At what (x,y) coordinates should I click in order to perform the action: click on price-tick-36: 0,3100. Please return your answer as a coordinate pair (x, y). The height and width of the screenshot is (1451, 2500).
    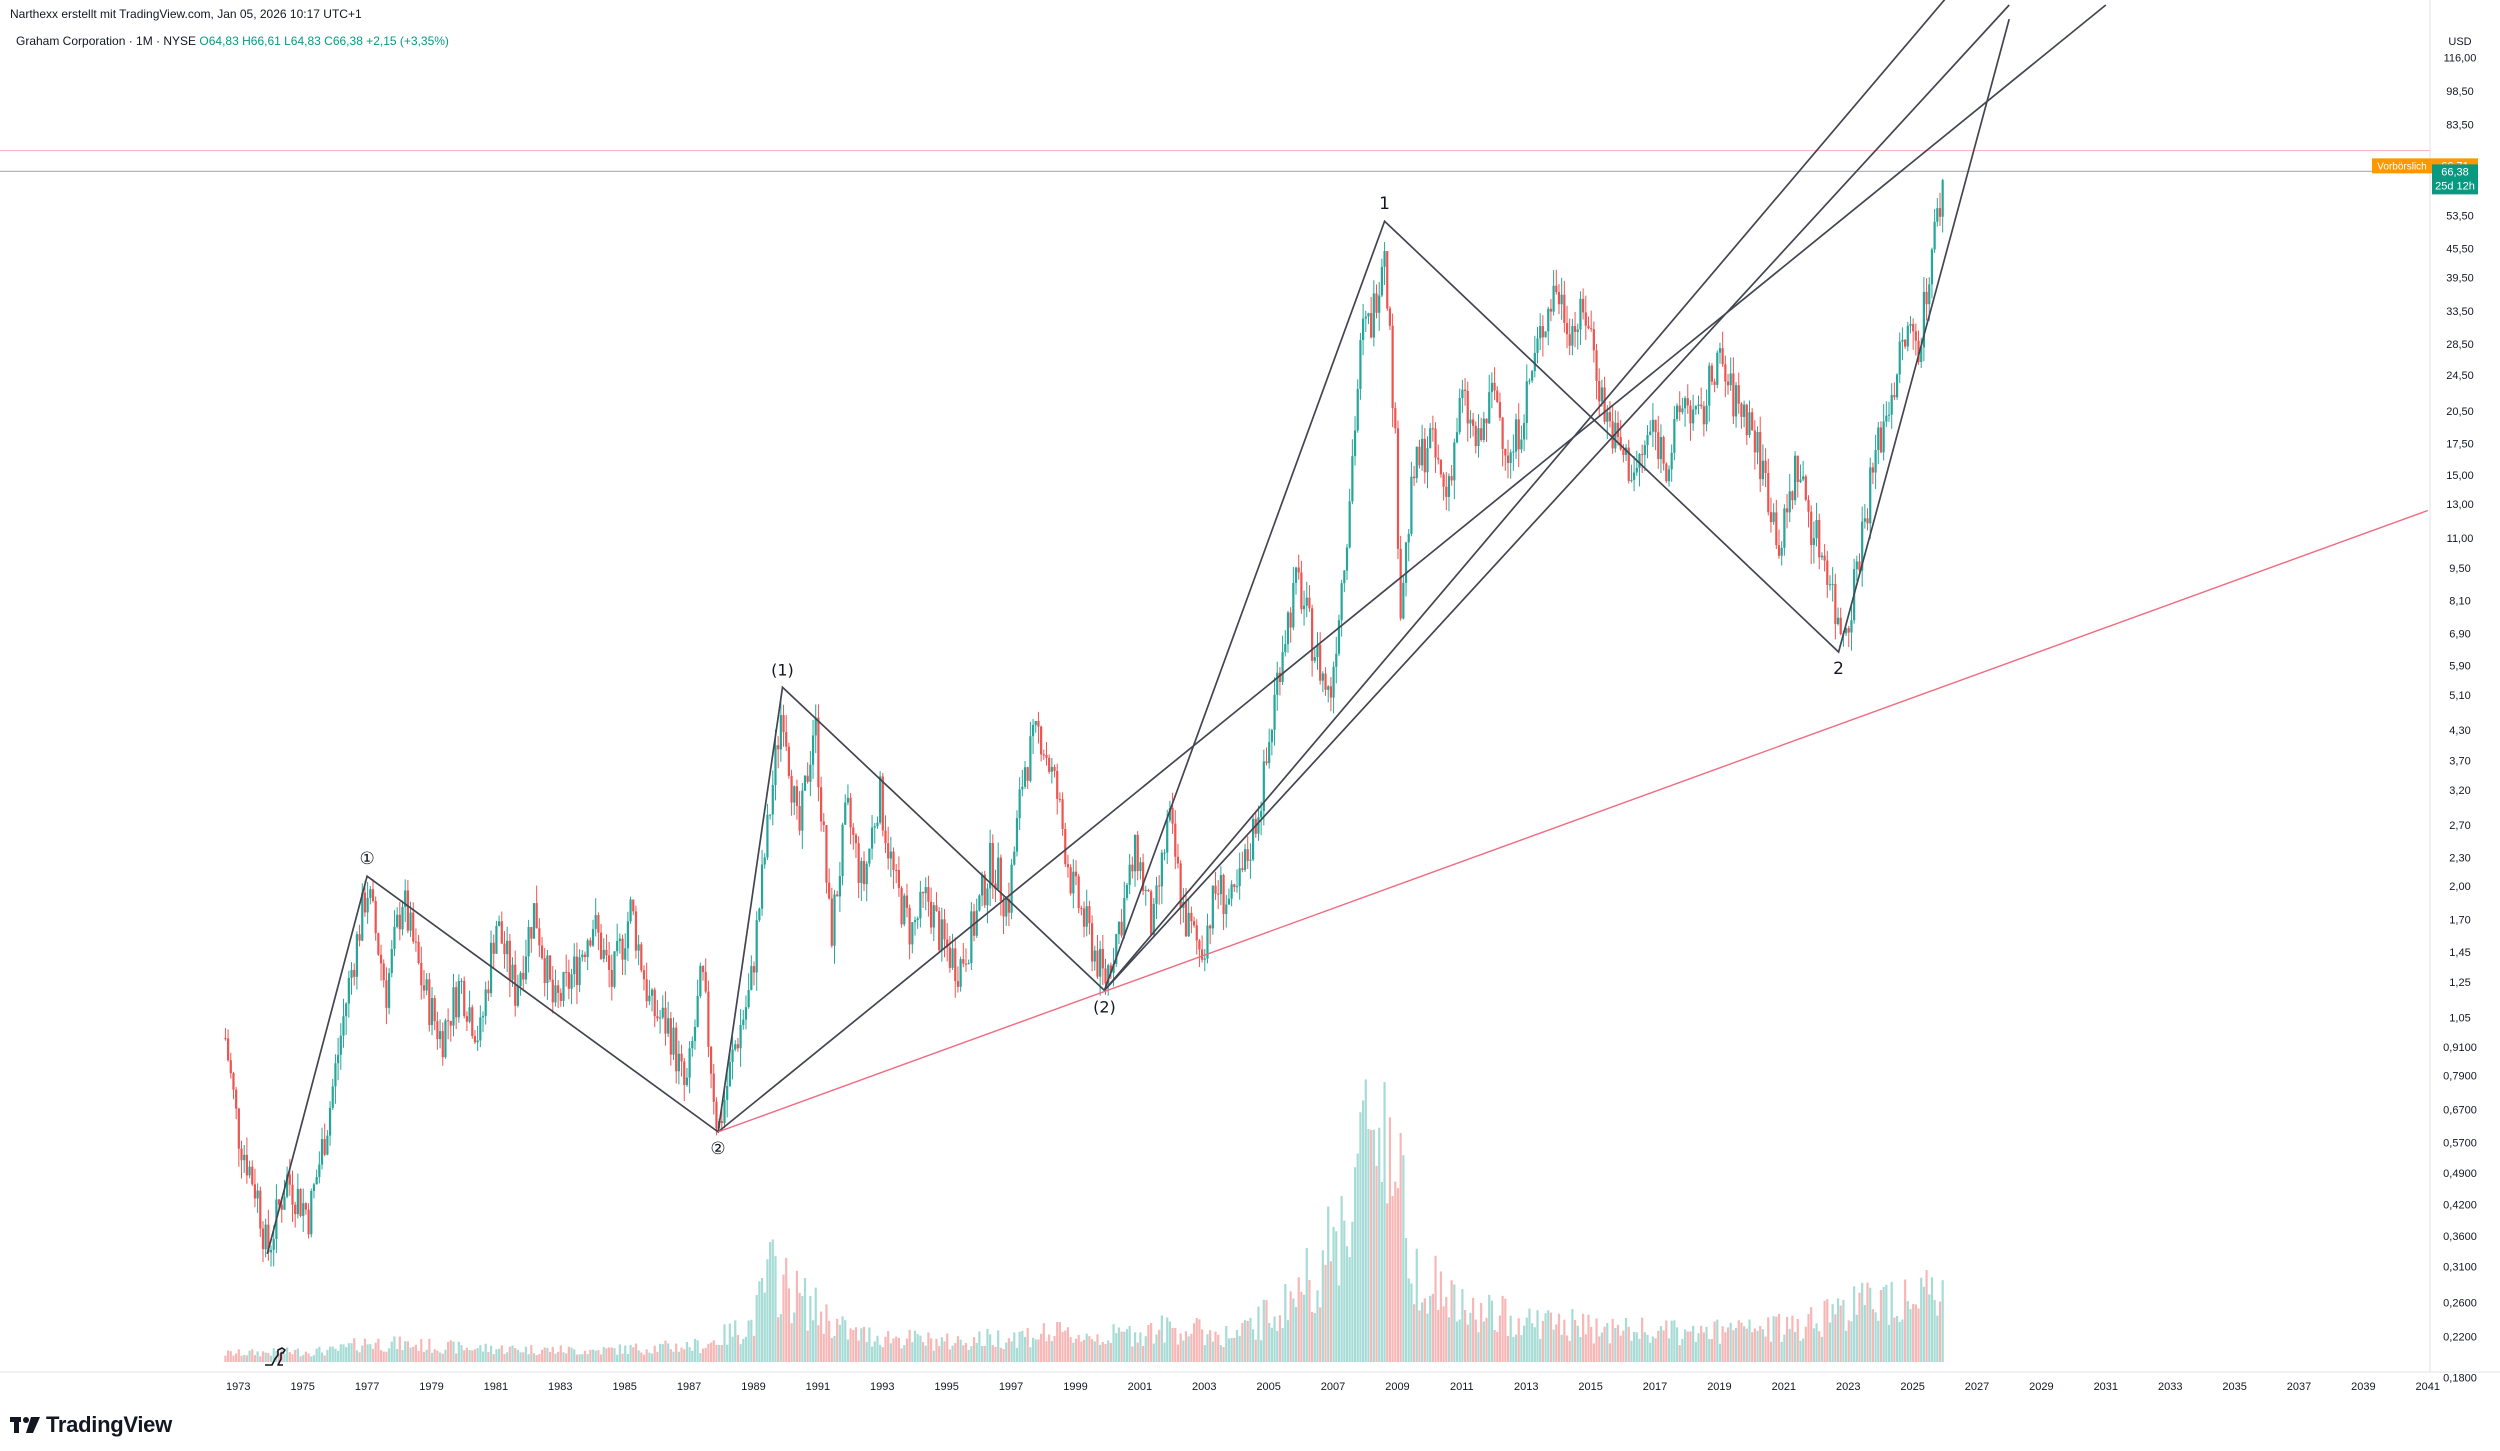
    Looking at the image, I should click on (2460, 1268).